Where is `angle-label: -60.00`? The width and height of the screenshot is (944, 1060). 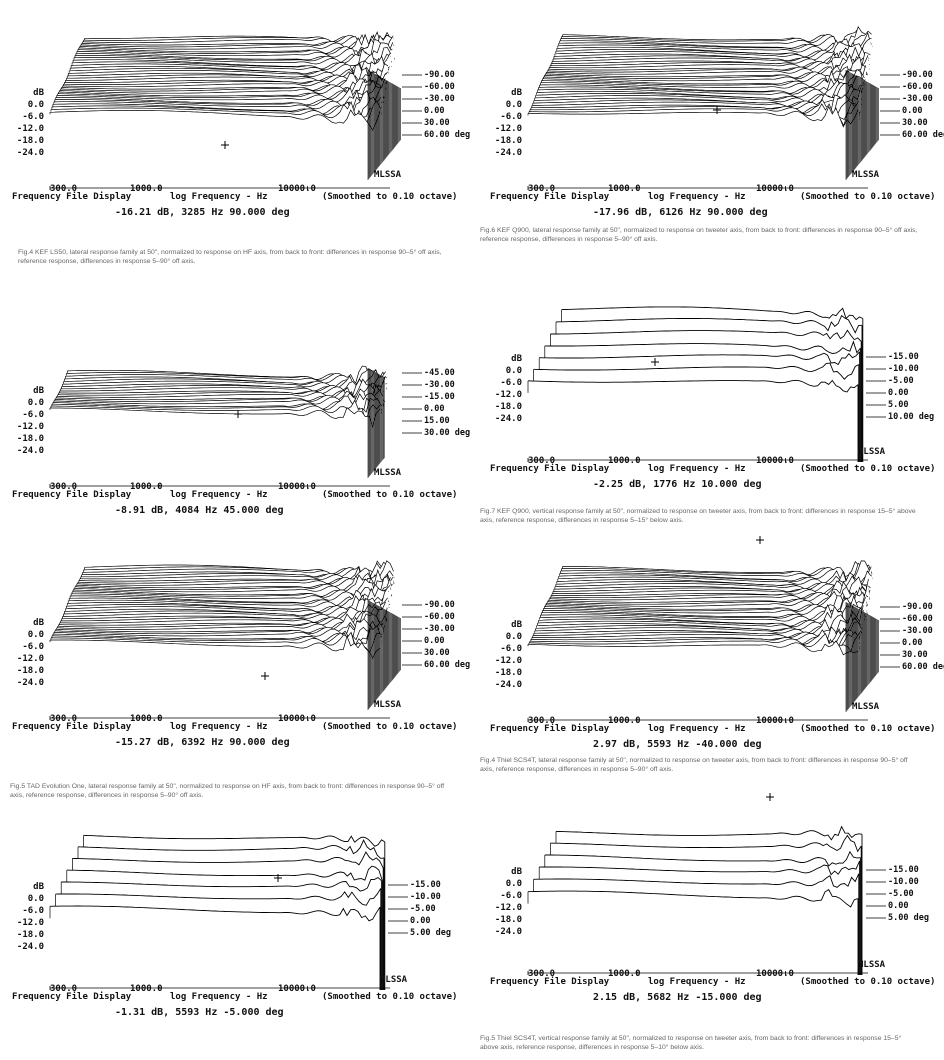 angle-label: -60.00 is located at coordinates (439, 617).